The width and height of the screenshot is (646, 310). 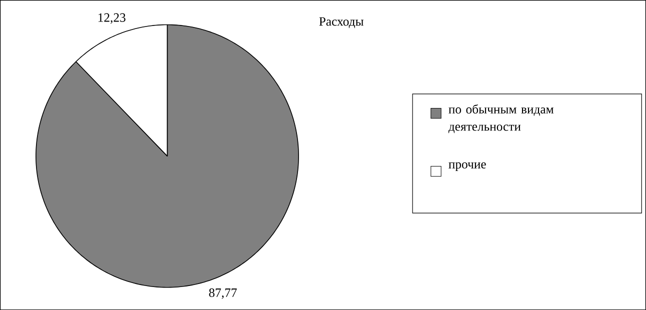 What do you see at coordinates (341, 22) in the screenshot?
I see `chart-title: Расходы` at bounding box center [341, 22].